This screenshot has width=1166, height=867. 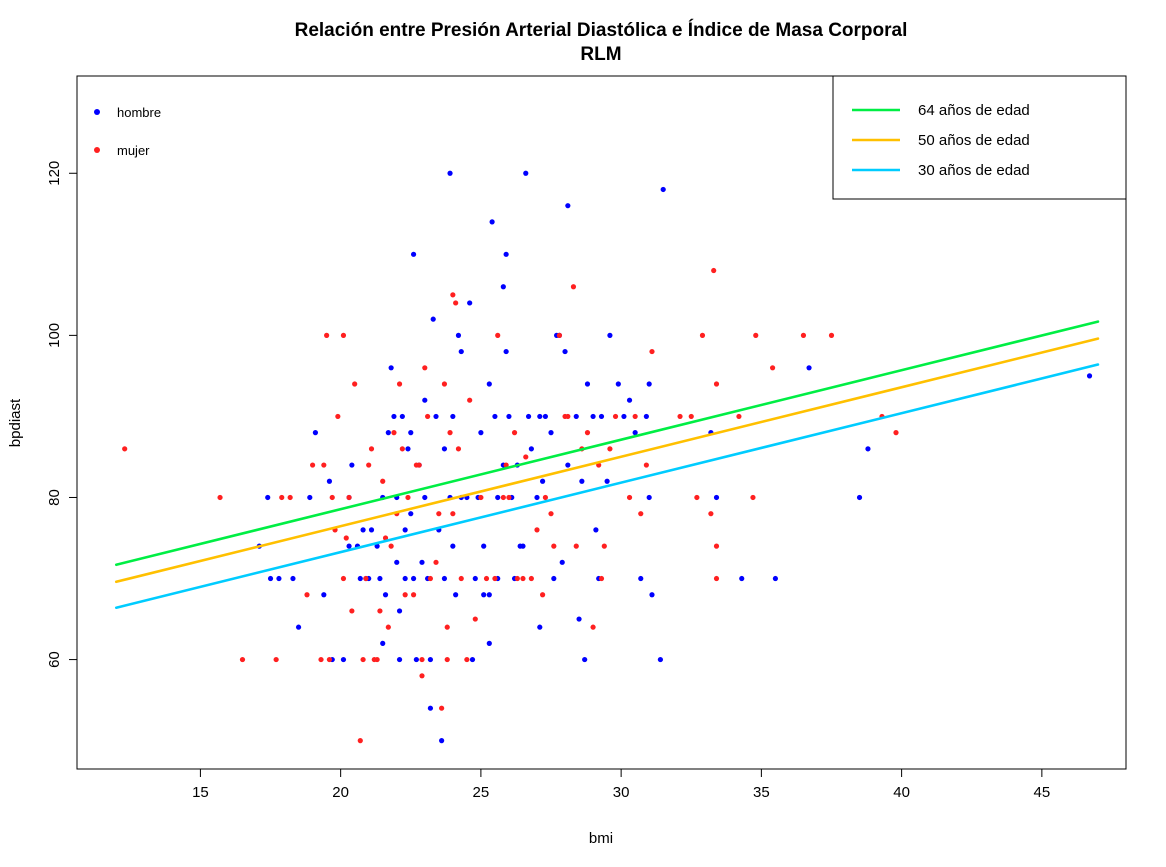 What do you see at coordinates (54, 659) in the screenshot?
I see `y-tick-label: 60` at bounding box center [54, 659].